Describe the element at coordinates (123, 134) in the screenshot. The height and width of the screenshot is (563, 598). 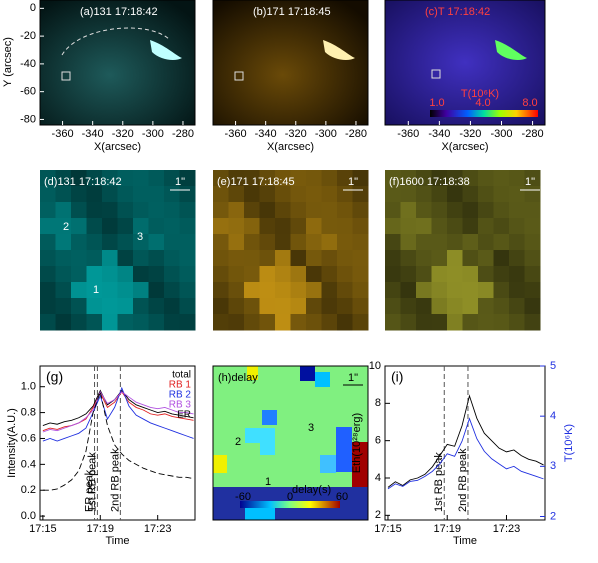
I see `x-tick-label: -320` at that location.